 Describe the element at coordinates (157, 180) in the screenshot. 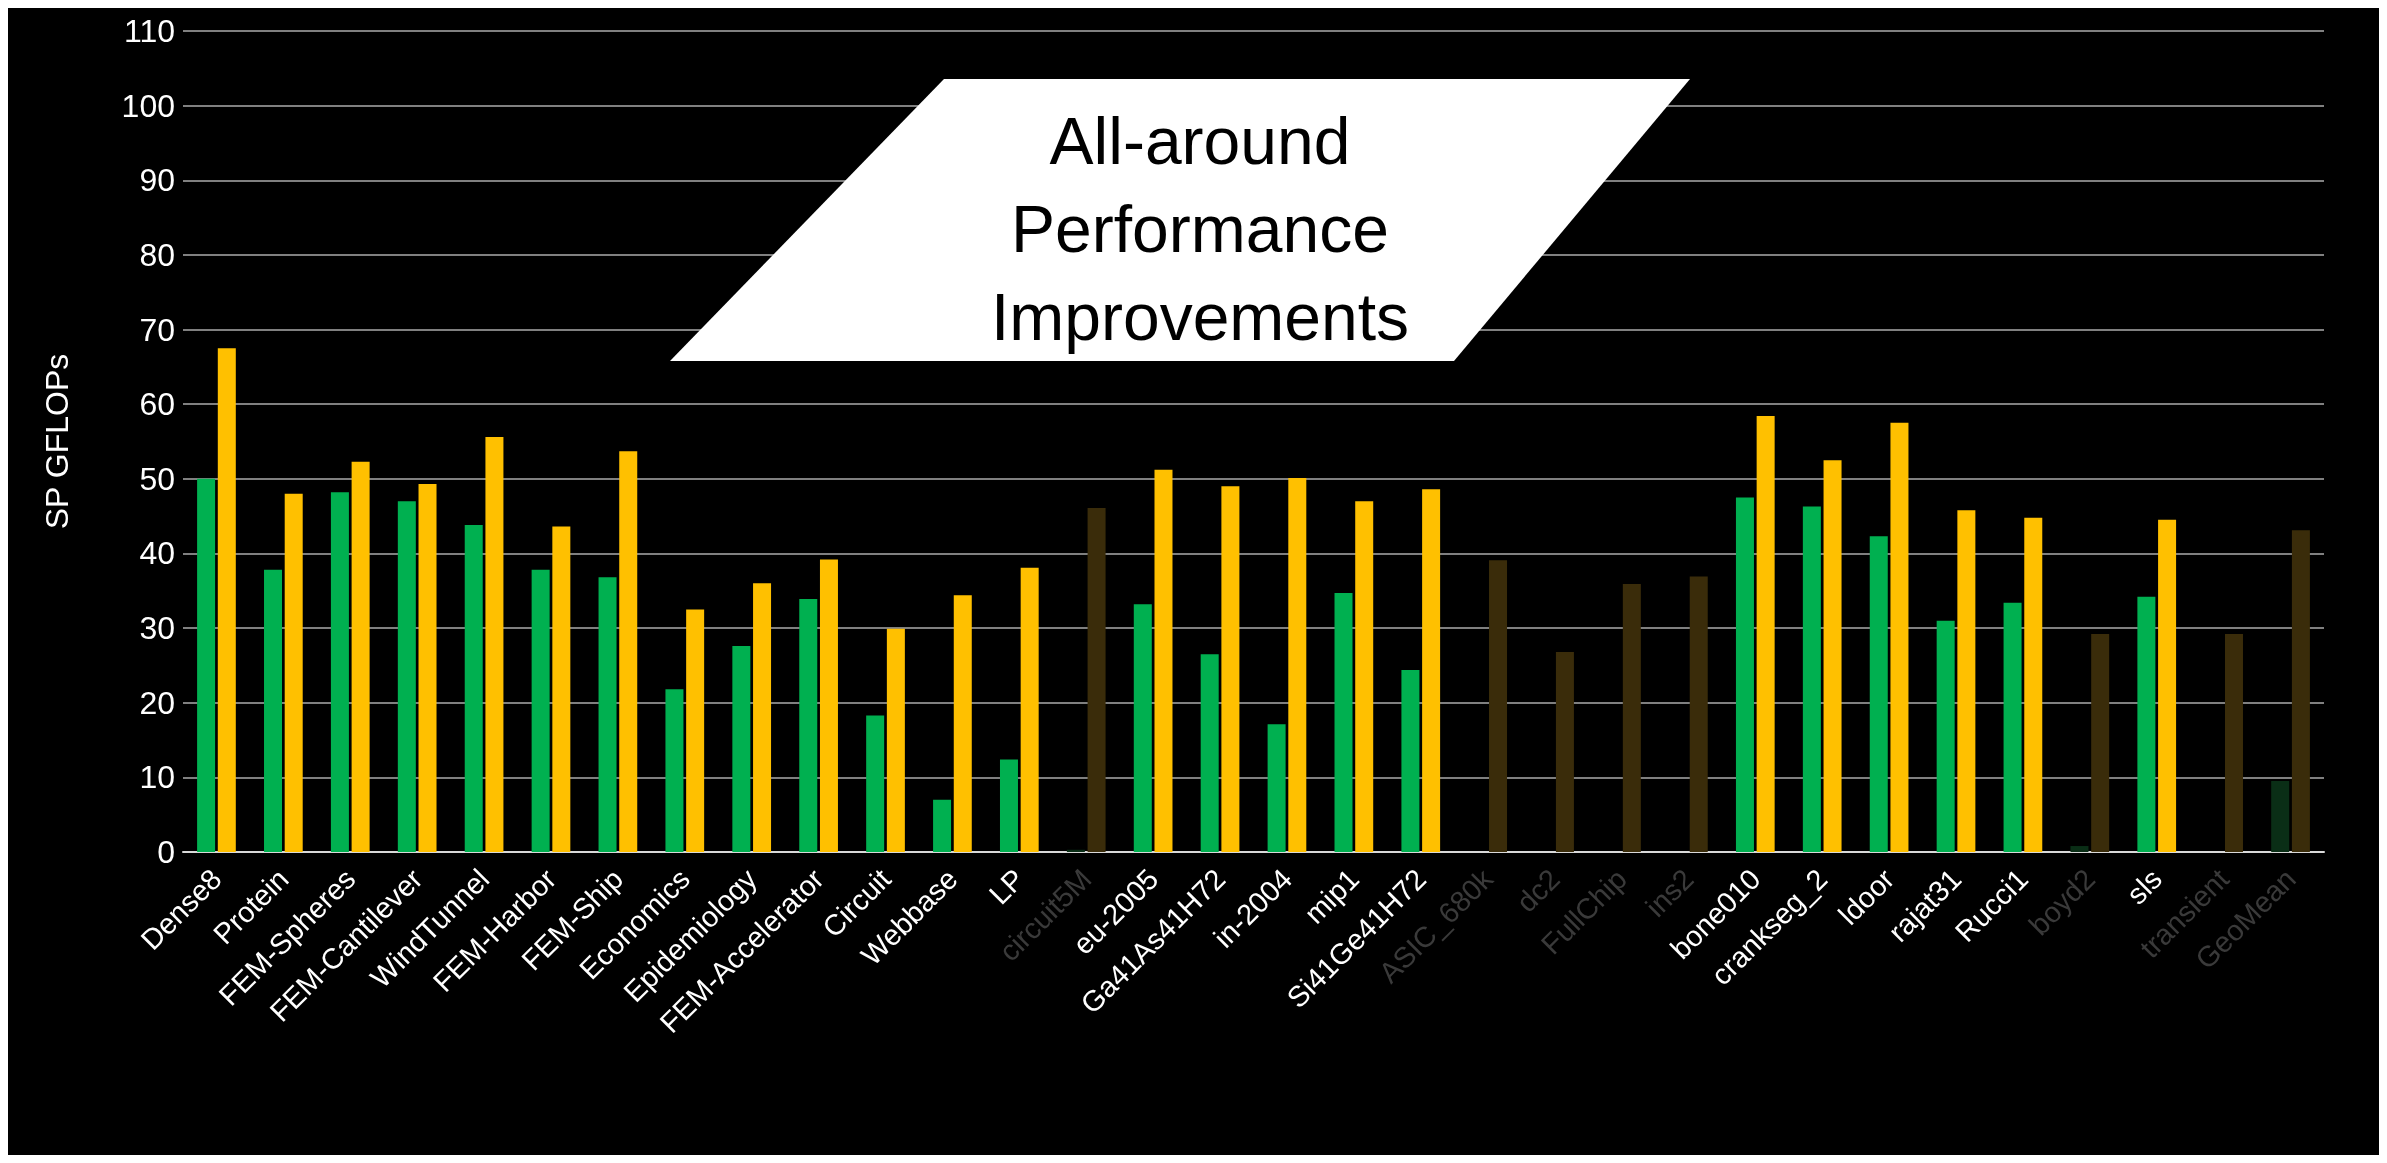

I see `y-tick-label: 90` at that location.